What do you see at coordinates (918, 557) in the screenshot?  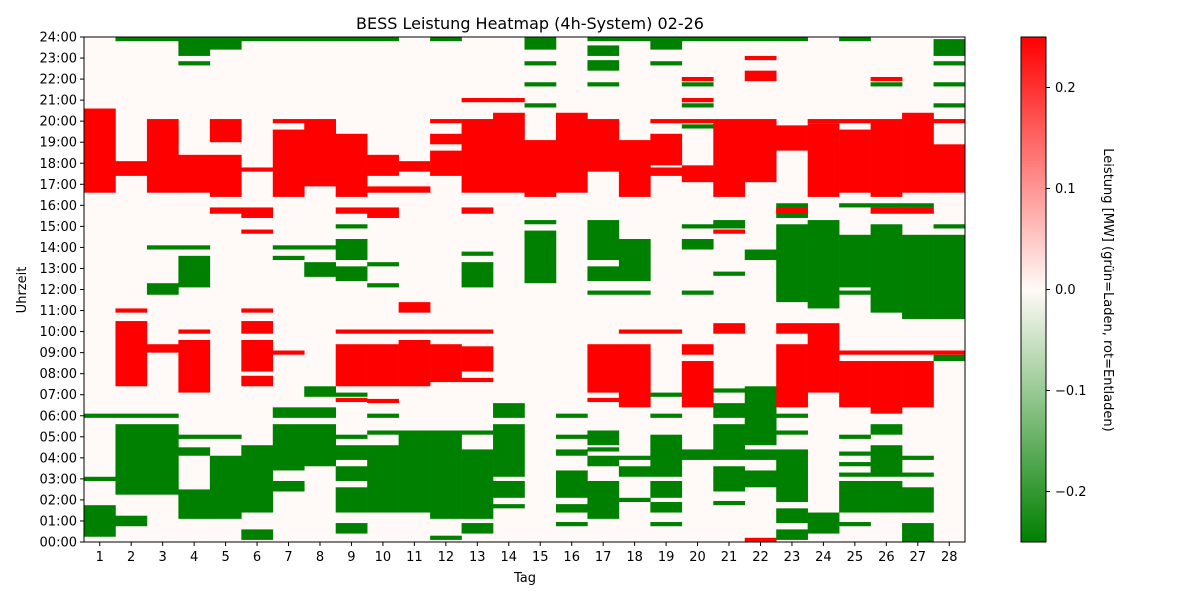 I see `x-tick-label: 27` at bounding box center [918, 557].